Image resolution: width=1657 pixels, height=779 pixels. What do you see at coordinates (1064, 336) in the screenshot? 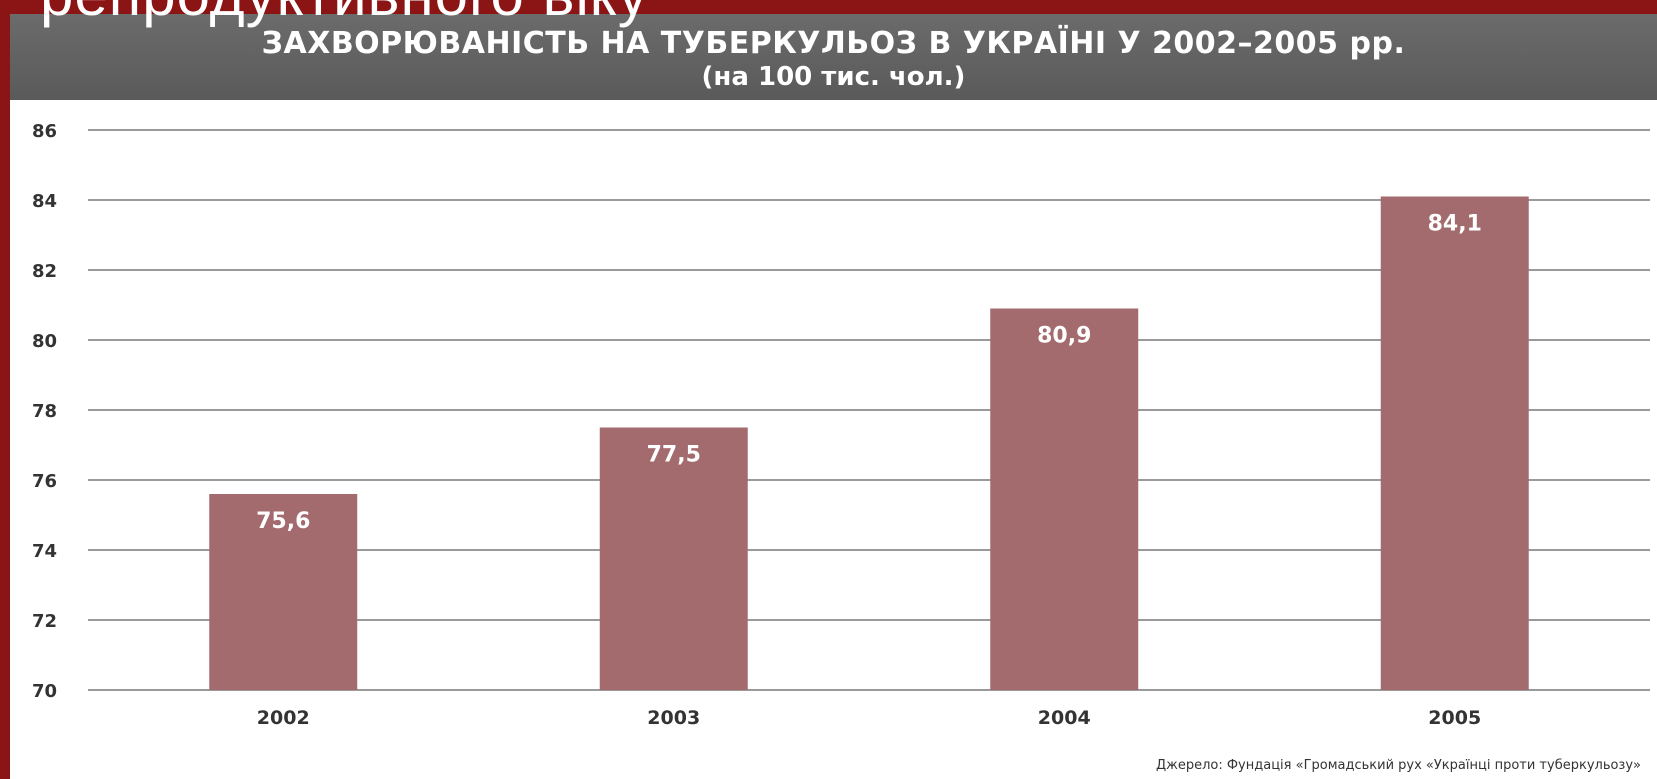
I see `bar-value-label: 80,9` at bounding box center [1064, 336].